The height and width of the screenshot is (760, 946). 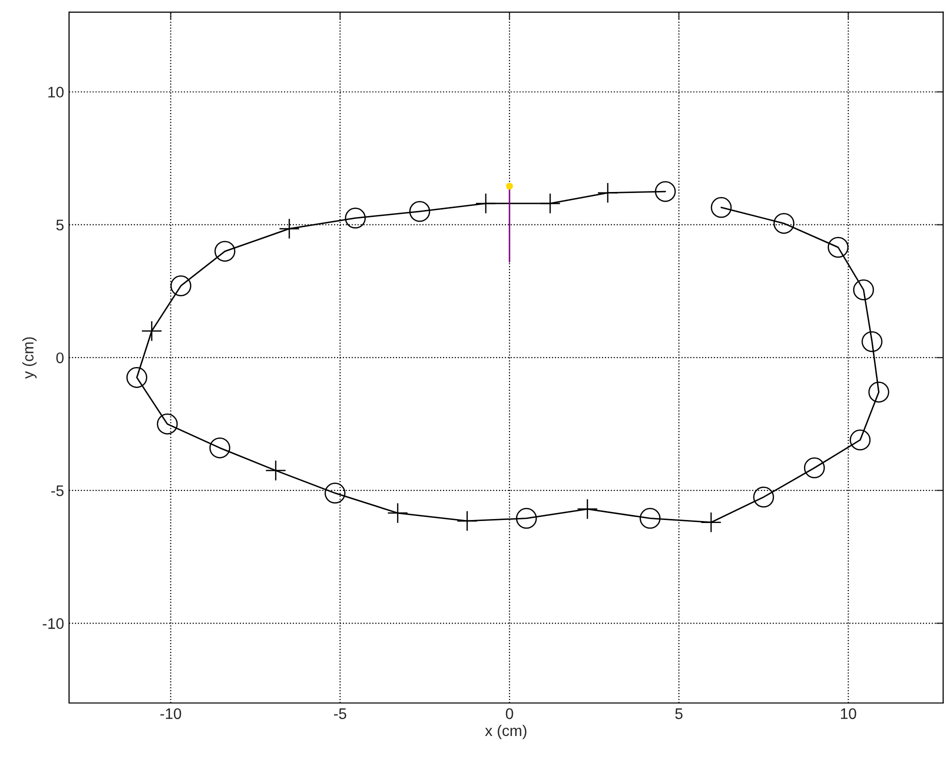 What do you see at coordinates (510, 714) in the screenshot?
I see `x-tick-label: 0` at bounding box center [510, 714].